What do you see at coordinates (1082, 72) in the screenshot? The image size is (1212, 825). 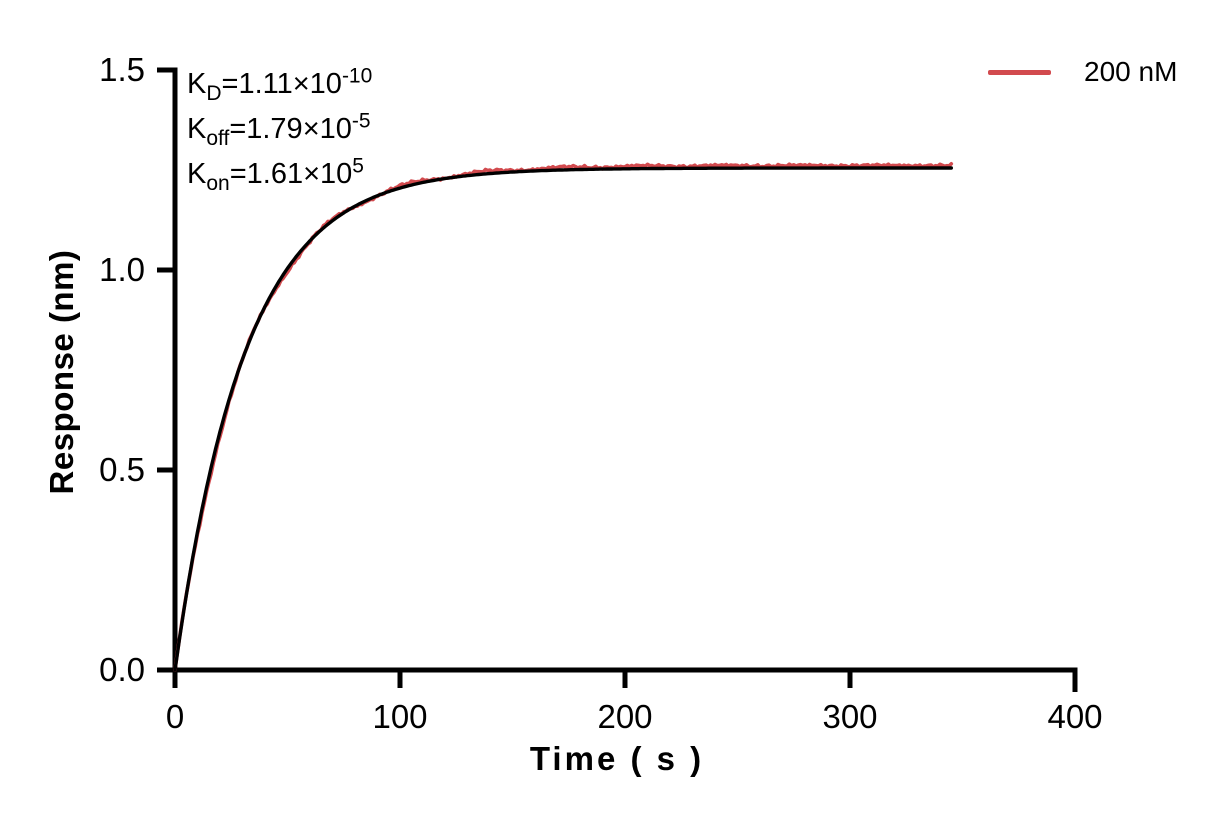 I see `legend: 200 nM` at bounding box center [1082, 72].